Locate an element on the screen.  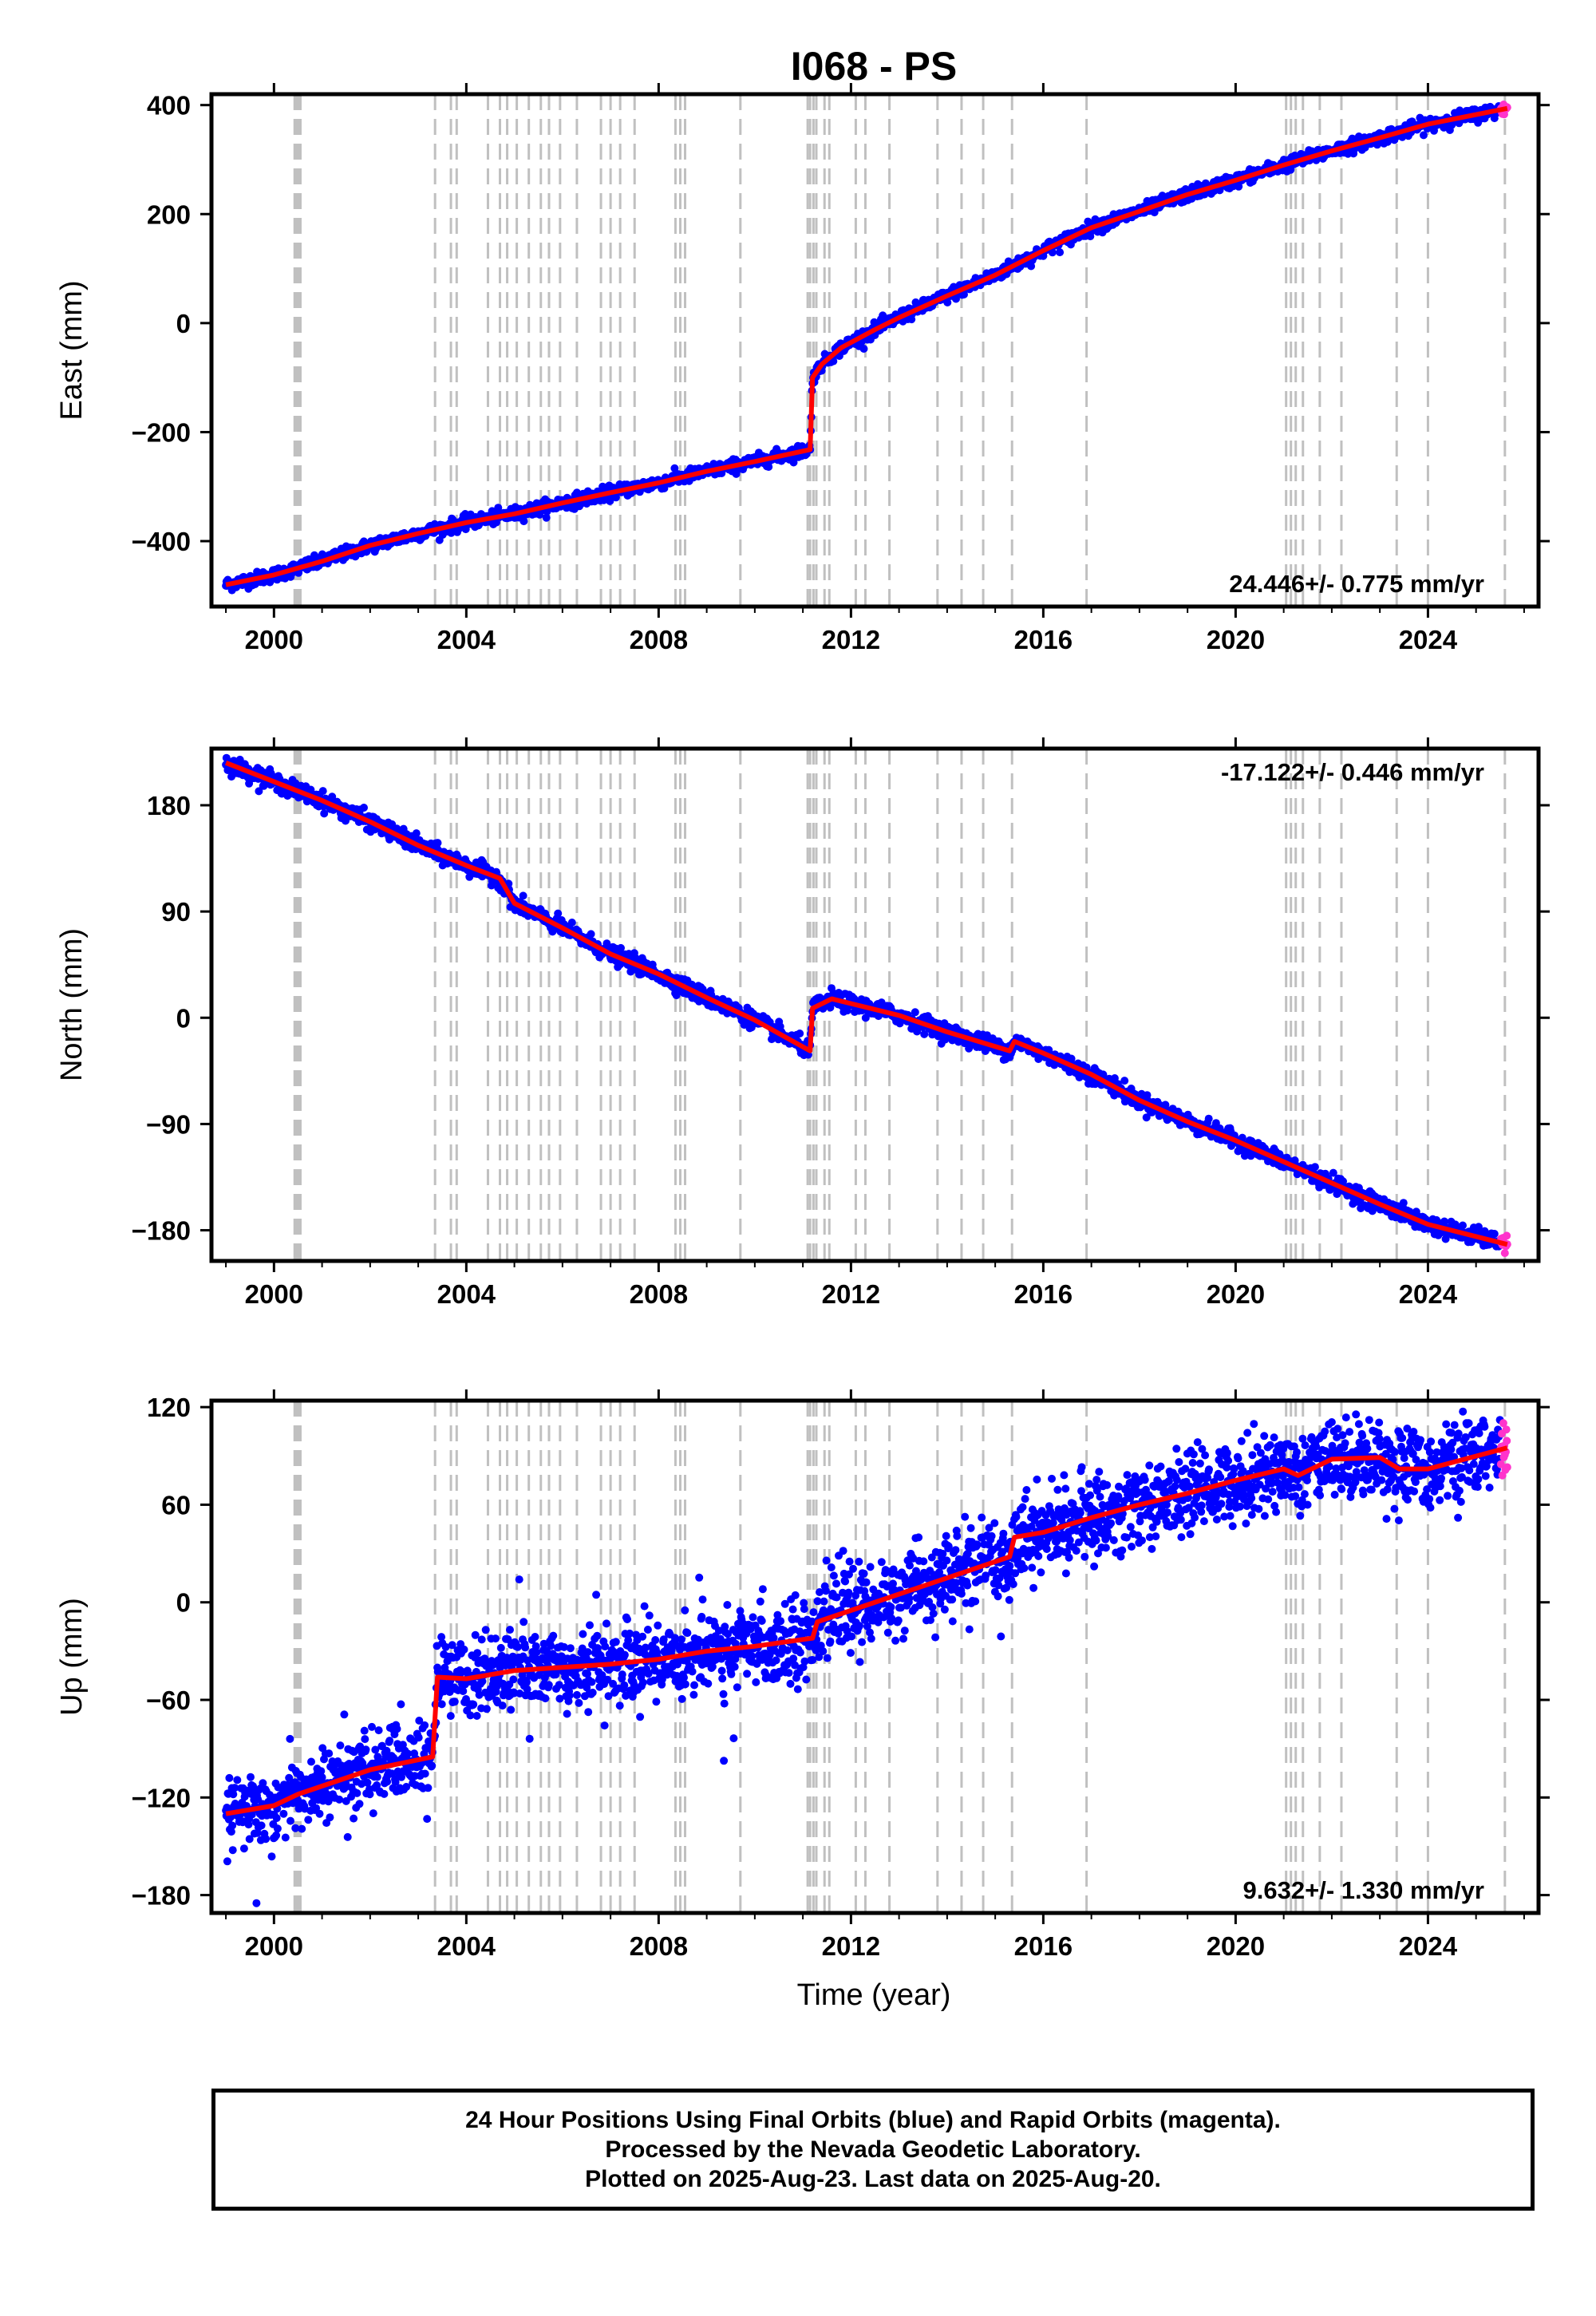
y-tick-label: 0 is located at coordinates (183, 323).